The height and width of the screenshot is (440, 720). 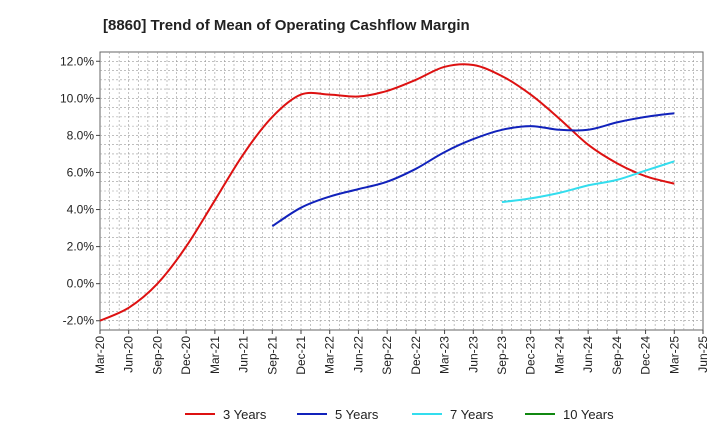 I want to click on x-tick-label: Sep-23, so click(x=502, y=355).